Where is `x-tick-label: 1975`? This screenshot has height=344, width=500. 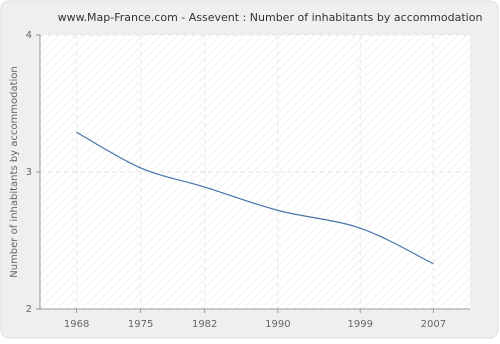
x-tick-label: 1975 is located at coordinates (140, 324).